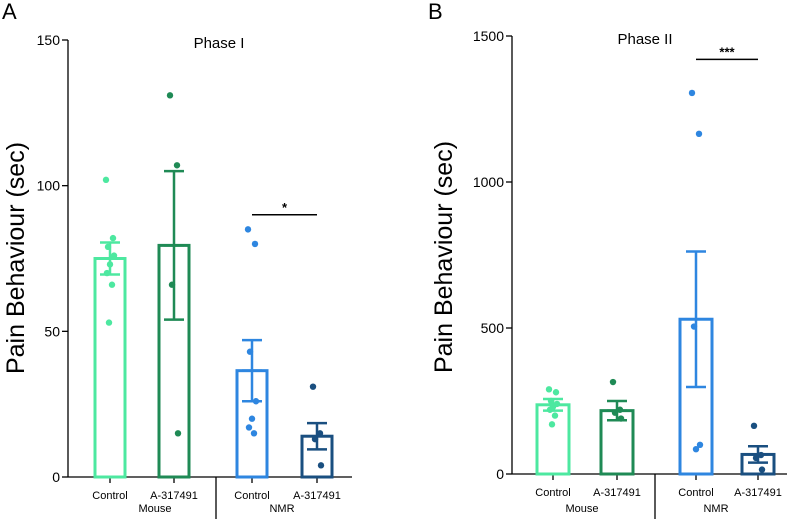 Image resolution: width=787 pixels, height=519 pixels. I want to click on panel-a-ylabel: Pain Behaviour (sec), so click(16, 258).